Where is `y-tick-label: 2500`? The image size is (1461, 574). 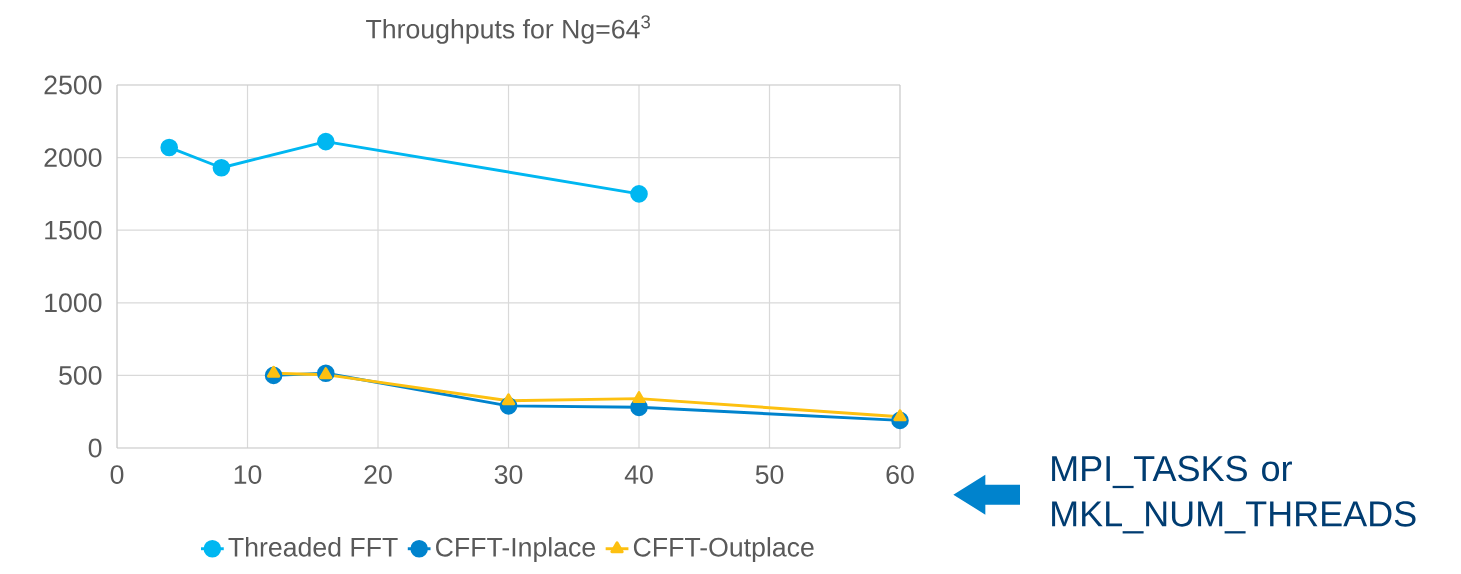
y-tick-label: 2500 is located at coordinates (73, 85).